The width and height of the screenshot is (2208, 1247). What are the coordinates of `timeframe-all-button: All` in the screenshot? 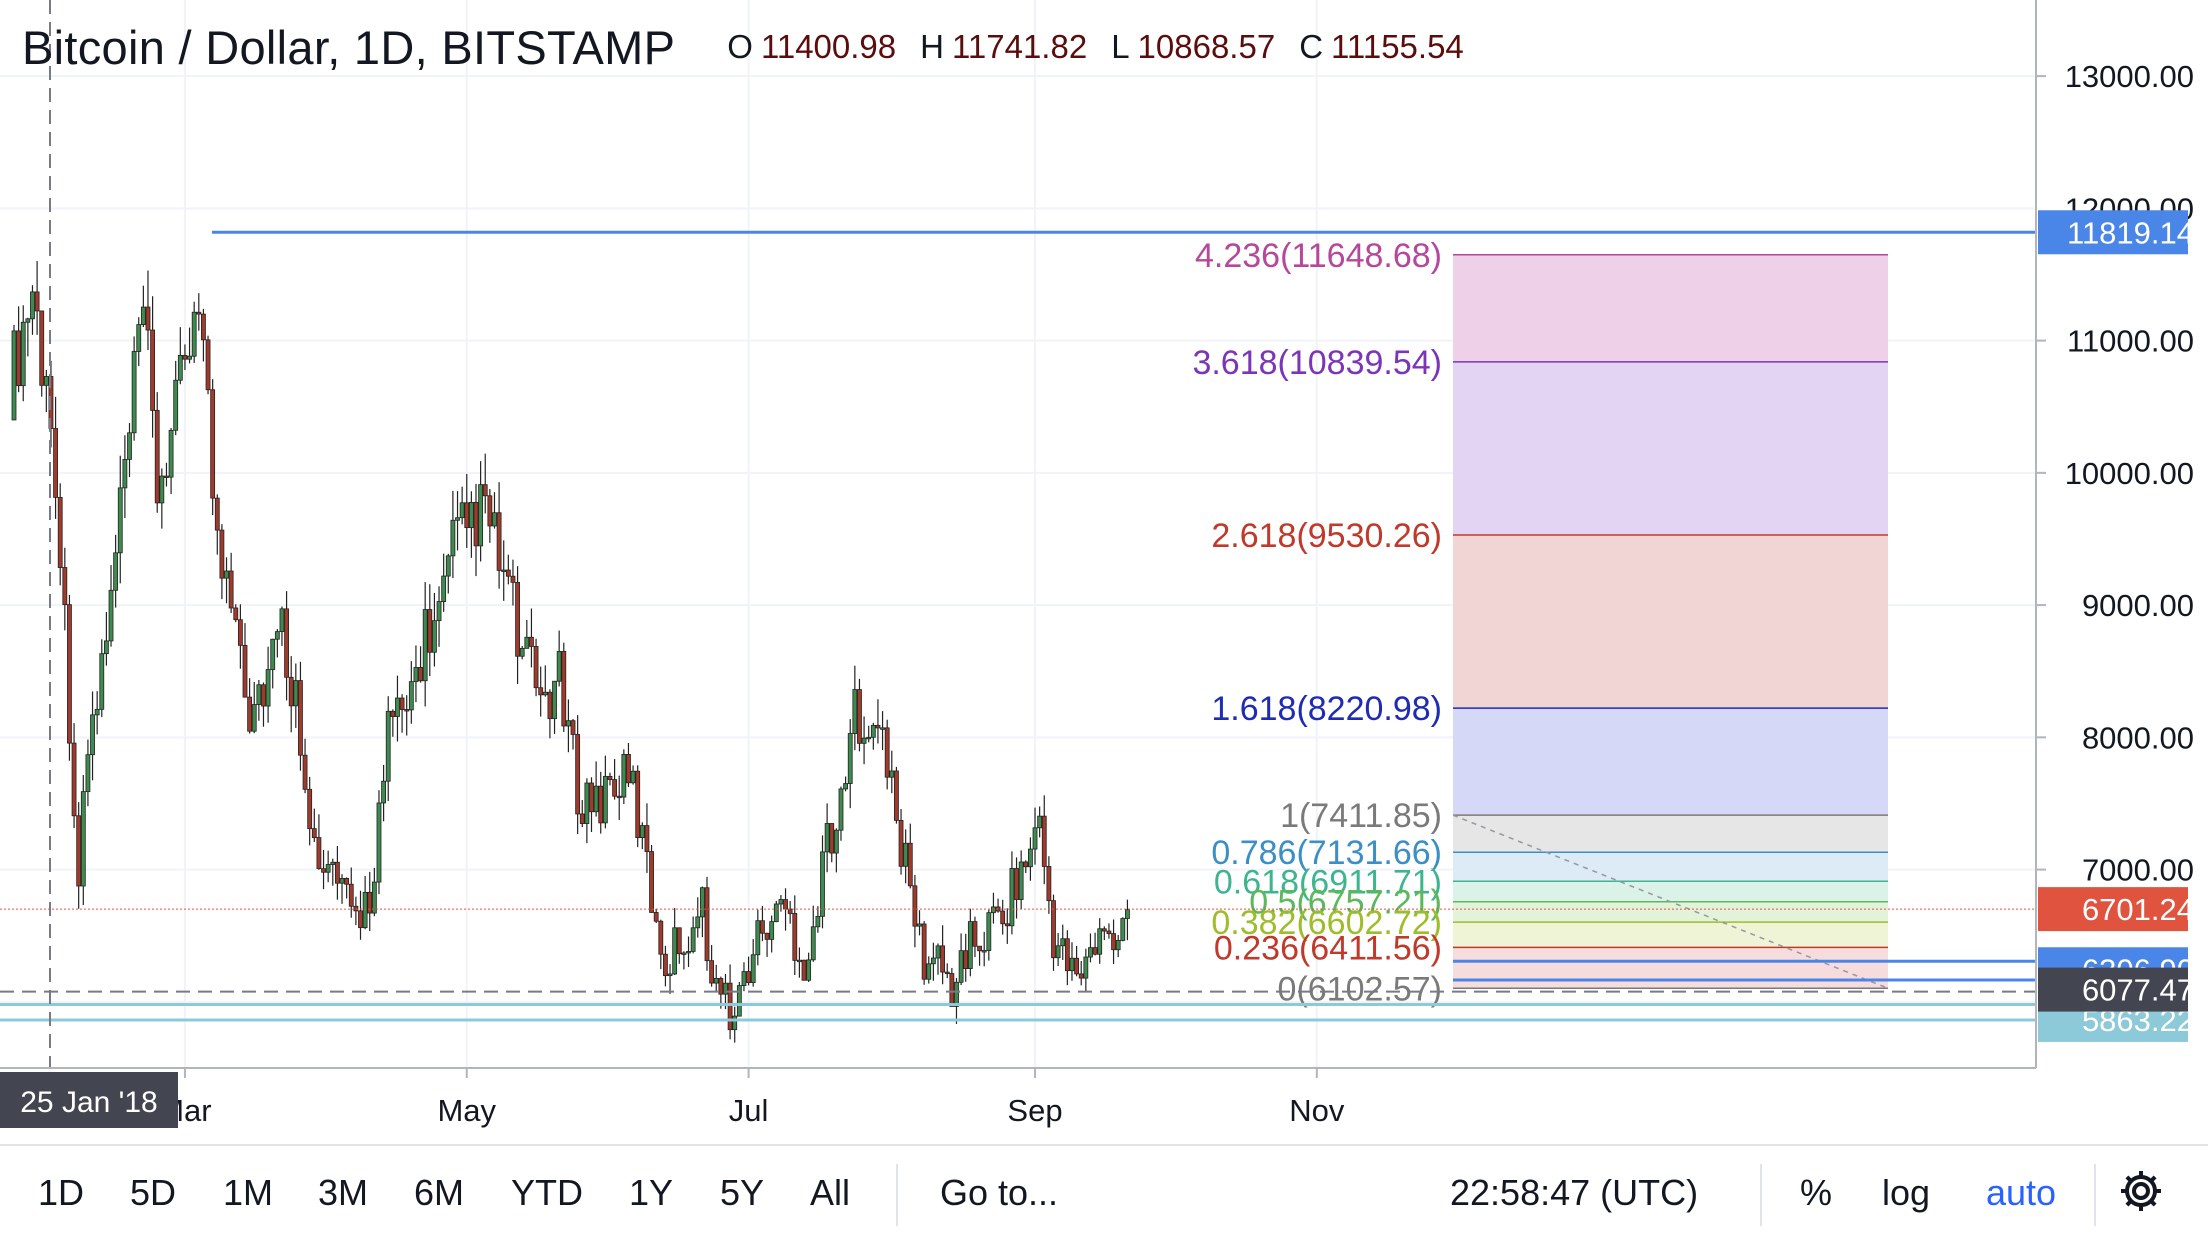 It's located at (830, 1192).